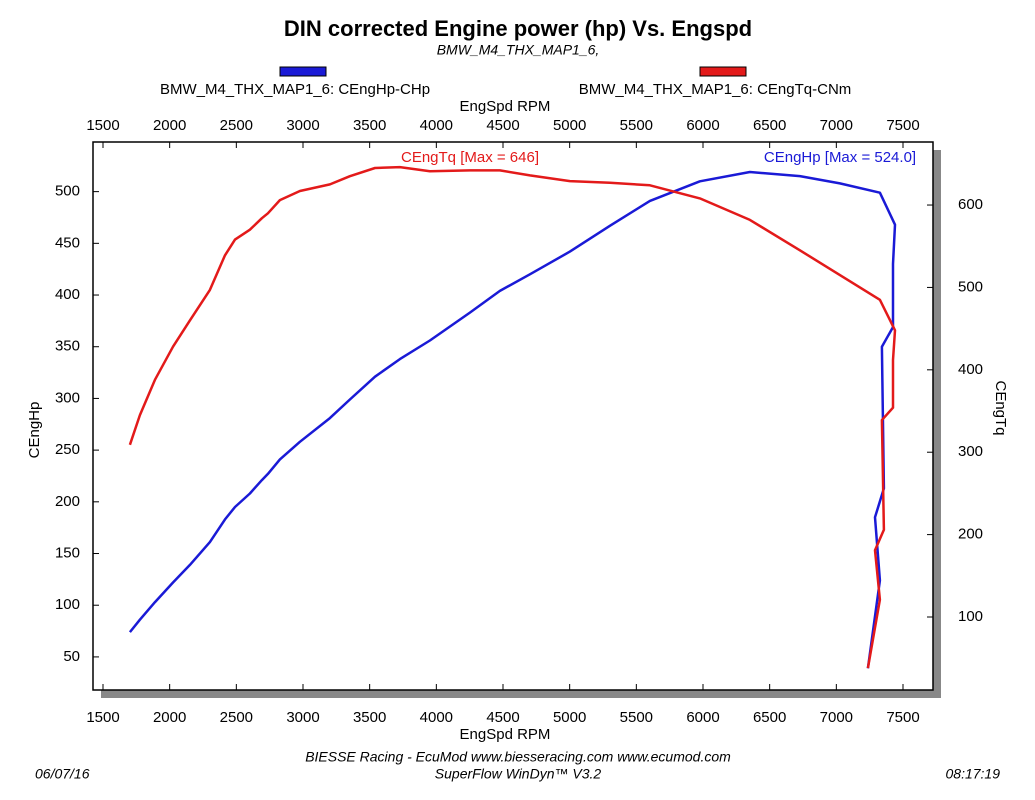 The height and width of the screenshot is (800, 1035). What do you see at coordinates (769, 717) in the screenshot?
I see `x-tick-label: 6500` at bounding box center [769, 717].